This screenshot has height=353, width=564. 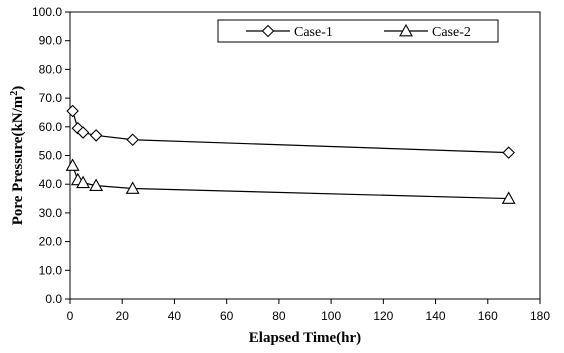 I want to click on legend-item: Case-1, so click(x=289, y=32).